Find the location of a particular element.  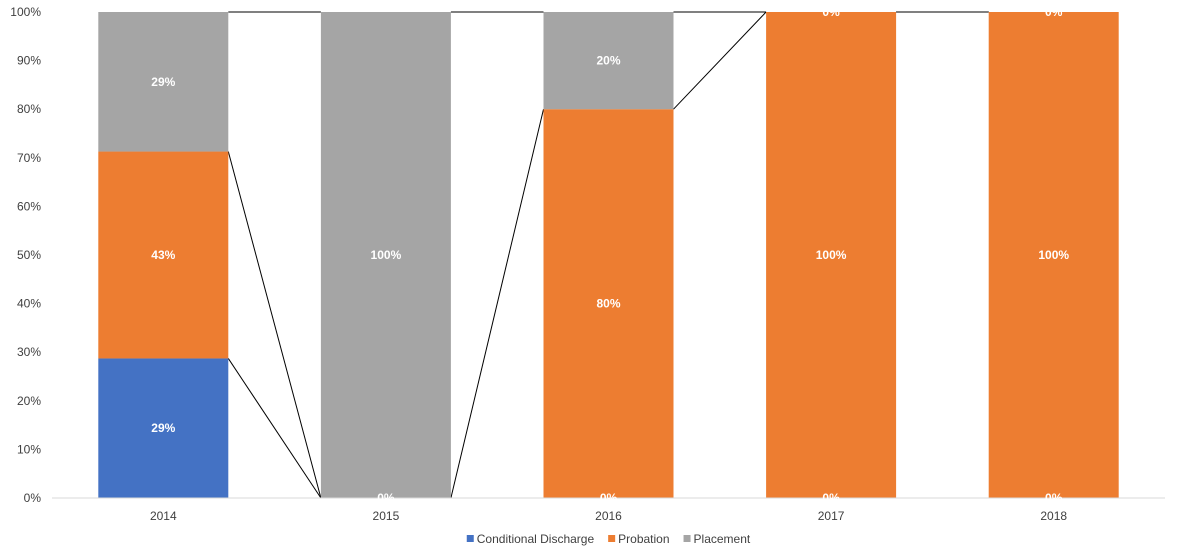

legend-label: Conditional Discharge is located at coordinates (536, 539).